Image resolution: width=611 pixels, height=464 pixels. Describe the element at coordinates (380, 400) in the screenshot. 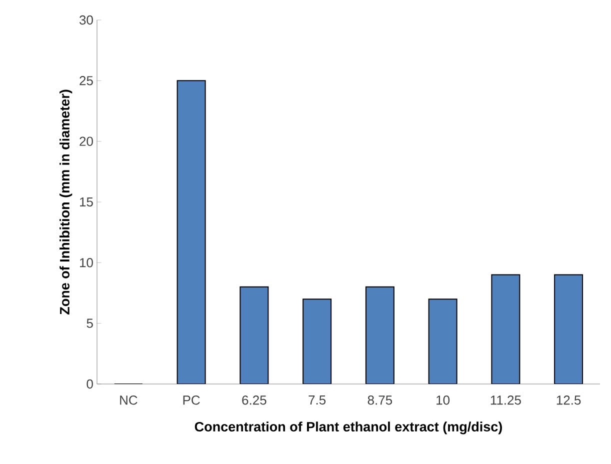

I see `x-tick-label: 8.75` at that location.